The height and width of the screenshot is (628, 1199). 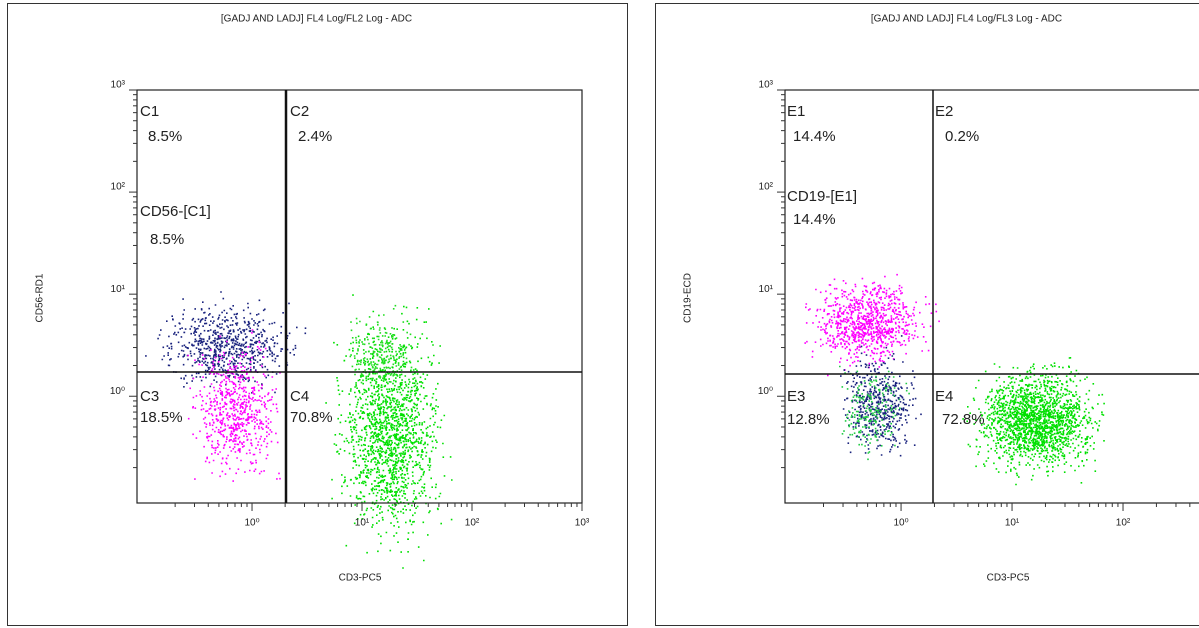 What do you see at coordinates (299, 396) in the screenshot?
I see `quadrant-name: C4` at bounding box center [299, 396].